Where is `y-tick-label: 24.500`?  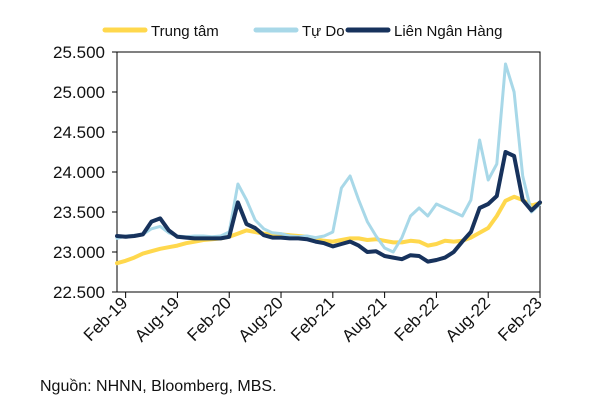
y-tick-label: 24.500 is located at coordinates (79, 132).